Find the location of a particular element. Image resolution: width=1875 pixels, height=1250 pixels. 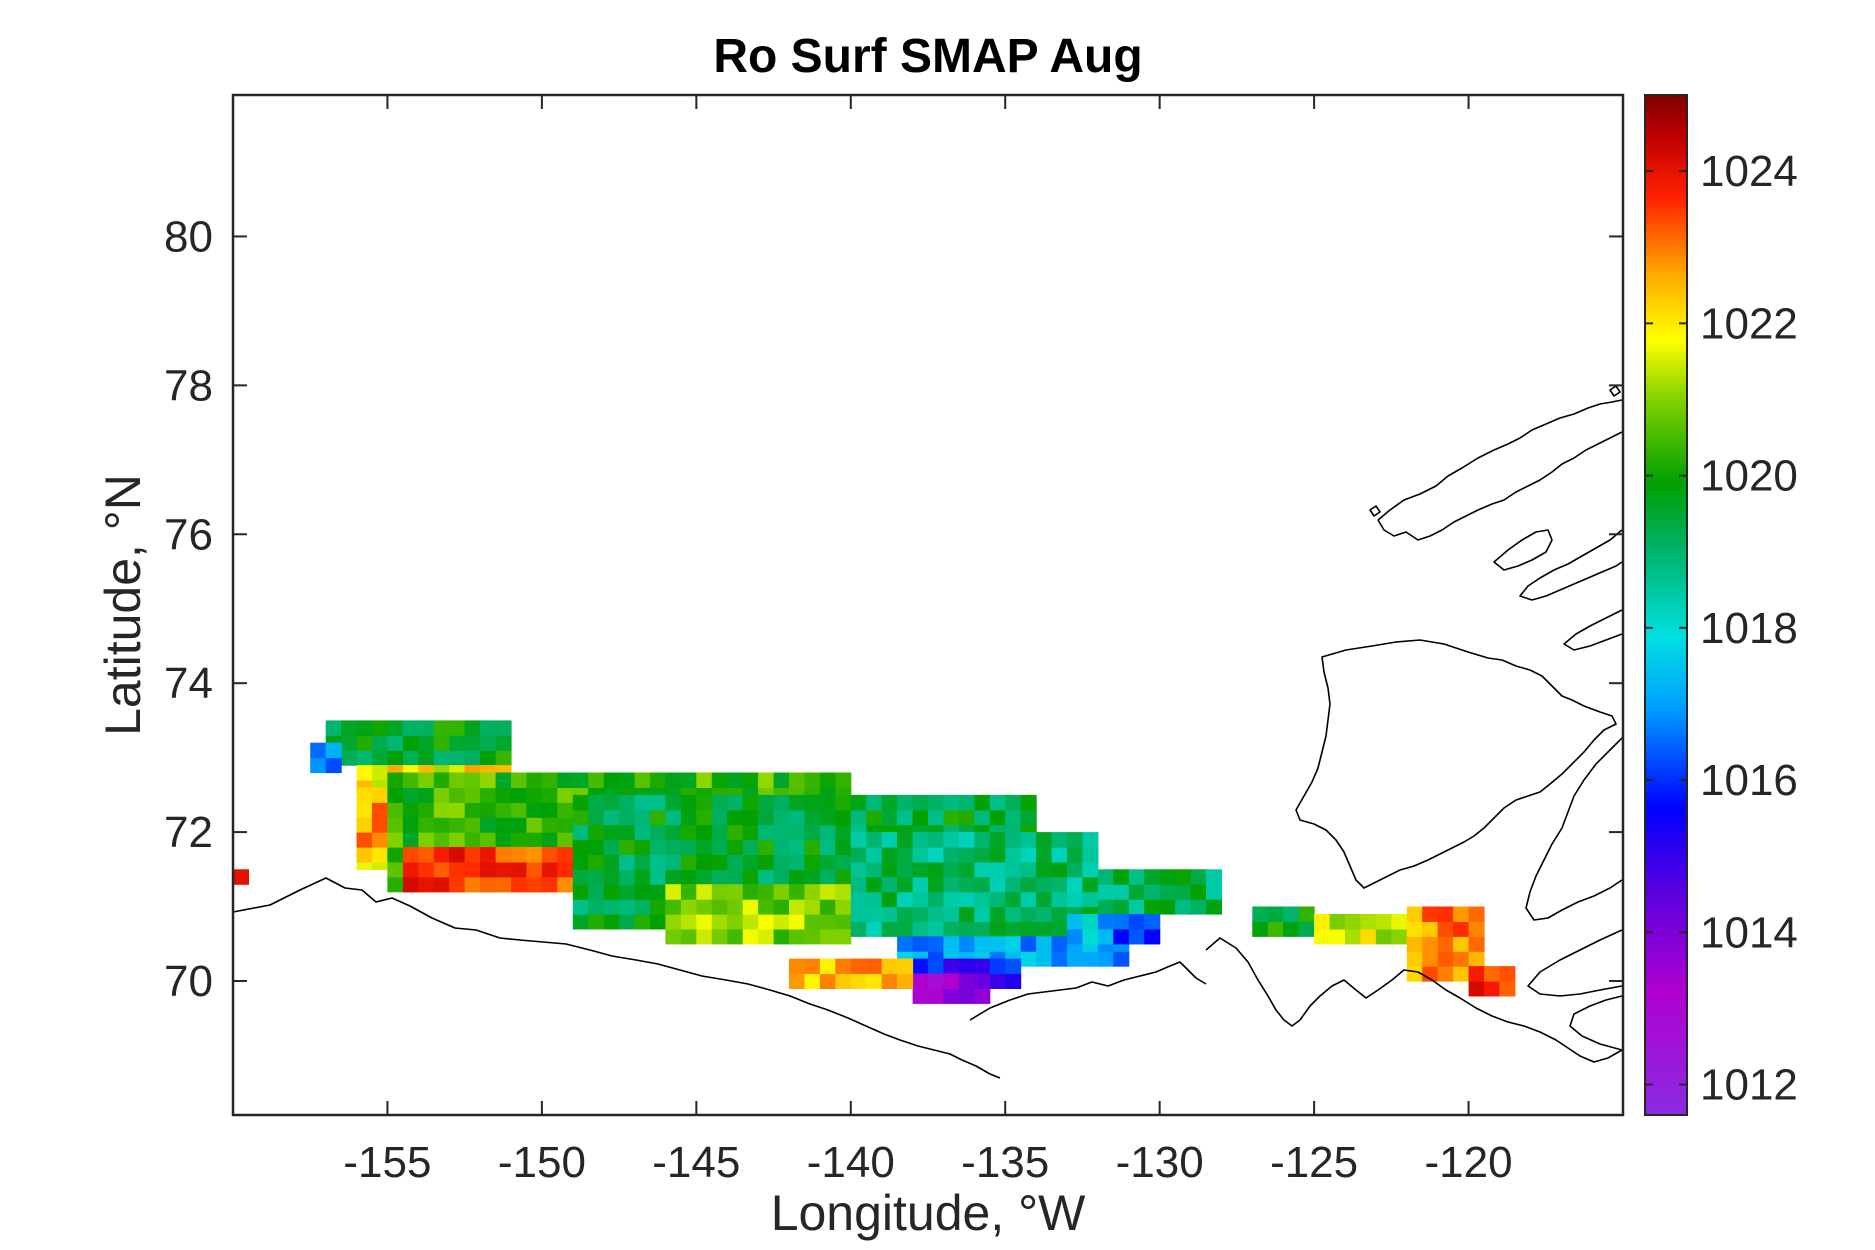

x-tick-label: -150 is located at coordinates (542, 1162).